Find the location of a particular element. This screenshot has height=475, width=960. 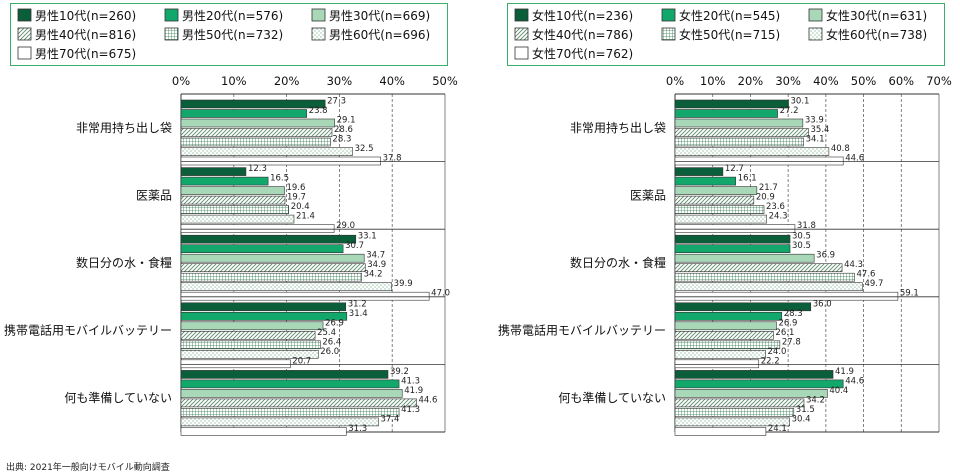

legend-label: 女性10代(n=236) is located at coordinates (582, 15).